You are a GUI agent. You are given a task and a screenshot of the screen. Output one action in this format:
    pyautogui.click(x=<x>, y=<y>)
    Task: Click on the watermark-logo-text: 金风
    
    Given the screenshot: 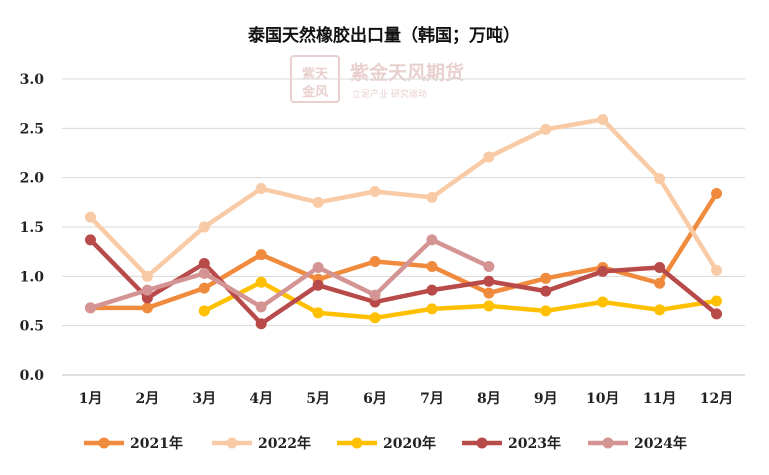 What is the action you would take?
    pyautogui.click(x=314, y=92)
    